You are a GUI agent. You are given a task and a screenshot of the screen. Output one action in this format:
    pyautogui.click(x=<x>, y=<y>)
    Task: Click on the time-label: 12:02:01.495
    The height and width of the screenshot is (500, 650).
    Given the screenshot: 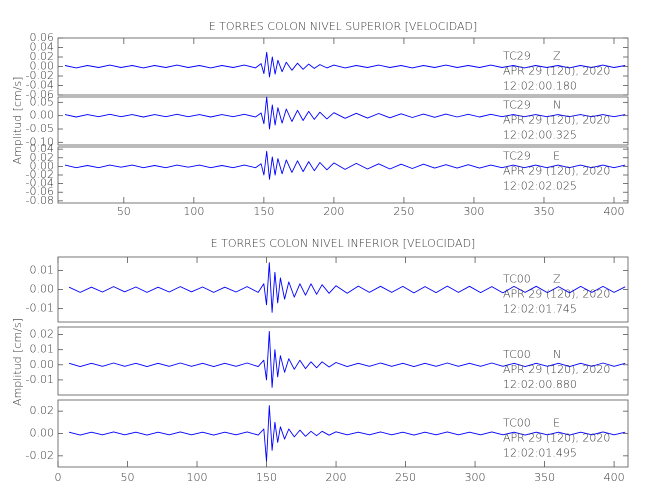 What is the action you would take?
    pyautogui.click(x=540, y=453)
    